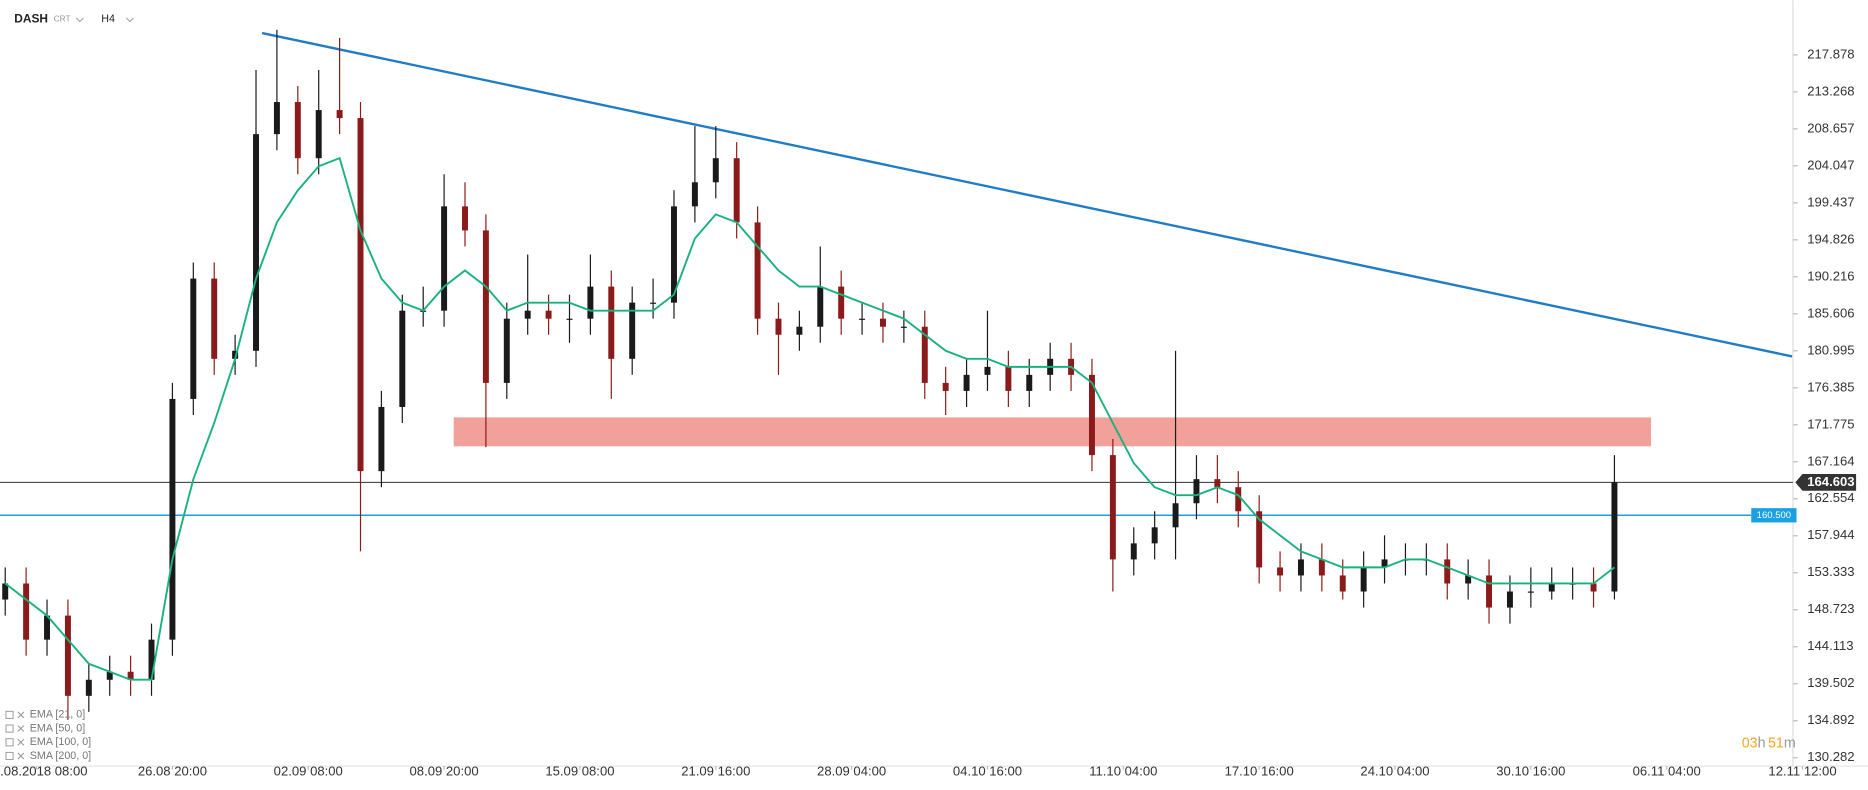  Describe the element at coordinates (851, 771) in the screenshot. I see `x-tick-label: 28.09 04:00` at that location.